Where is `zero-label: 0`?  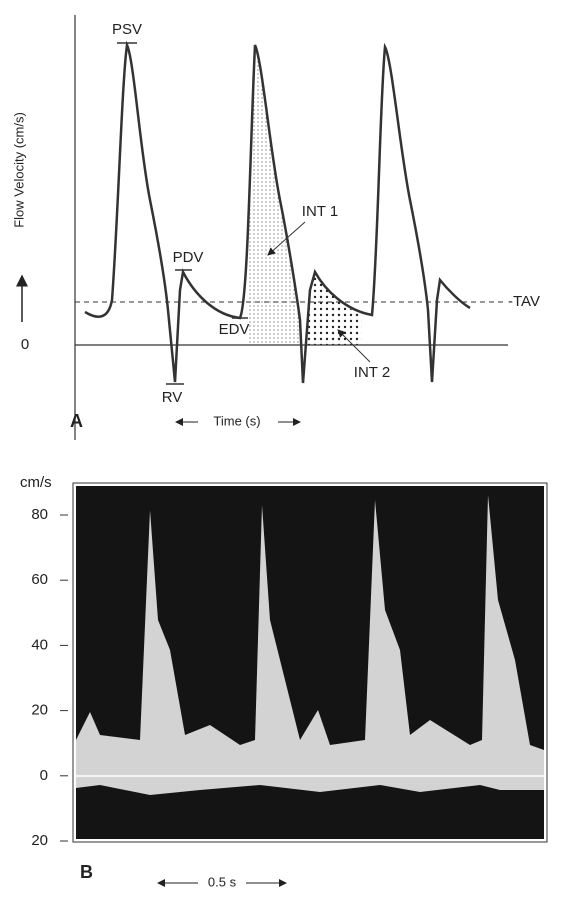
zero-label: 0 is located at coordinates (25, 344).